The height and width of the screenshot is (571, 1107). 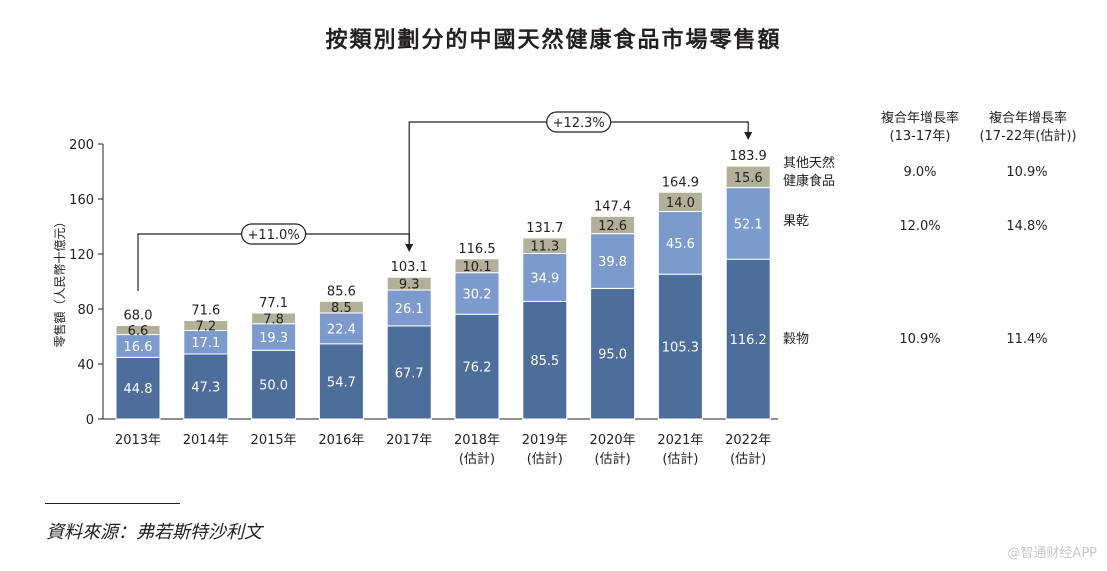 I want to click on y-axis-label: 零售額（人民幣十億元）, so click(x=59, y=281).